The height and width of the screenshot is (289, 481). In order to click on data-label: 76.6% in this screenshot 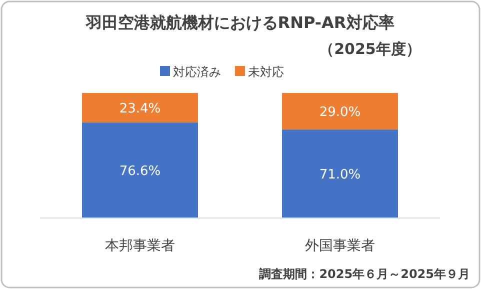, I will do `click(140, 172)`.